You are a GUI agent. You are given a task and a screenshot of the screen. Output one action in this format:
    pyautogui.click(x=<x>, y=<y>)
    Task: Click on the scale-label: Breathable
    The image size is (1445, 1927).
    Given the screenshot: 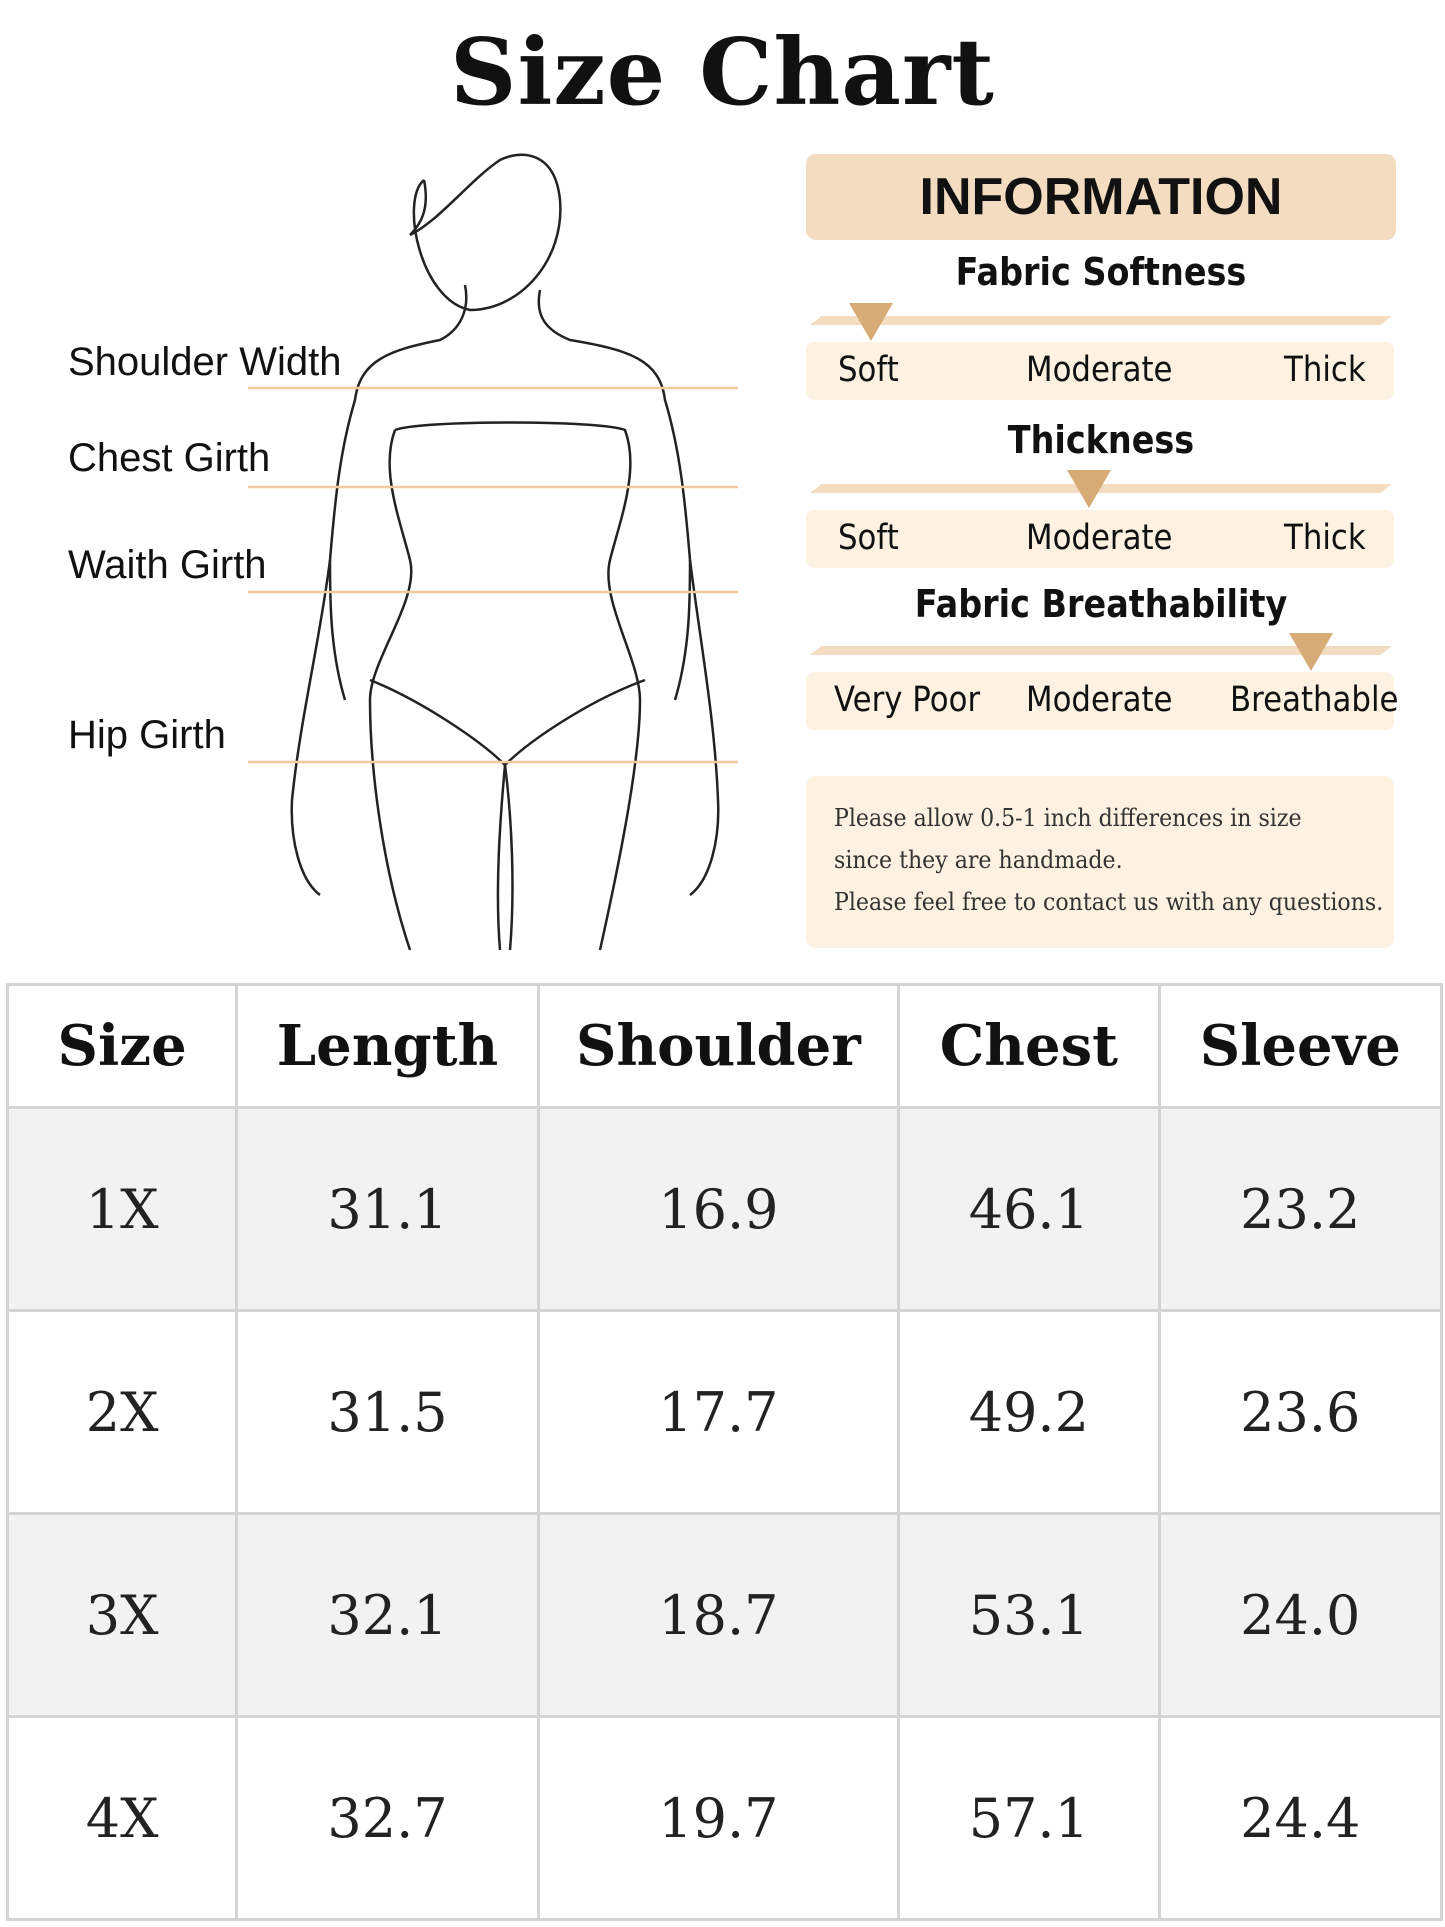 What is the action you would take?
    pyautogui.click(x=1314, y=700)
    